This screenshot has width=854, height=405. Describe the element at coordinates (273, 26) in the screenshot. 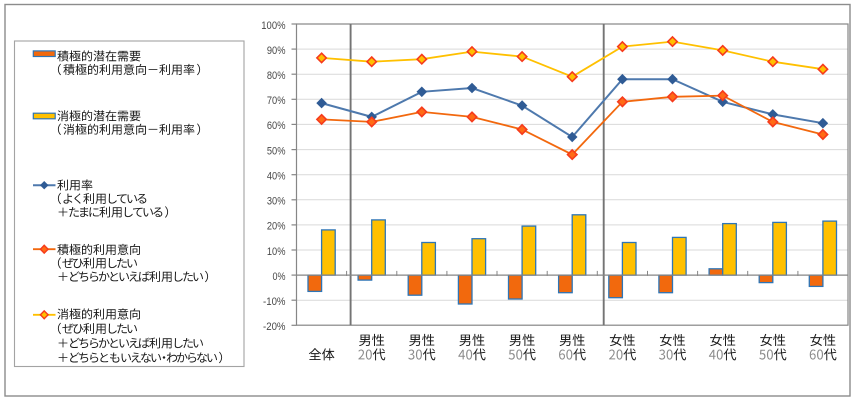

I see `svg-text: 100%` at that location.